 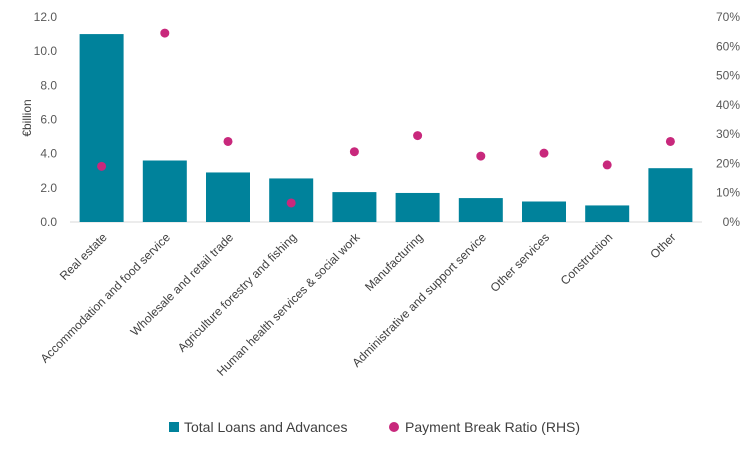 What do you see at coordinates (587, 259) in the screenshot?
I see `x-tick-label: Construction` at bounding box center [587, 259].